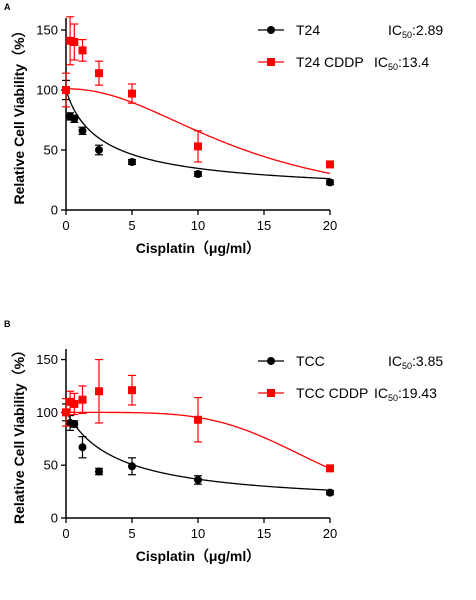  What do you see at coordinates (330, 62) in the screenshot?
I see `panel-a-series-2-legend-label: T24 CDDP` at bounding box center [330, 62].